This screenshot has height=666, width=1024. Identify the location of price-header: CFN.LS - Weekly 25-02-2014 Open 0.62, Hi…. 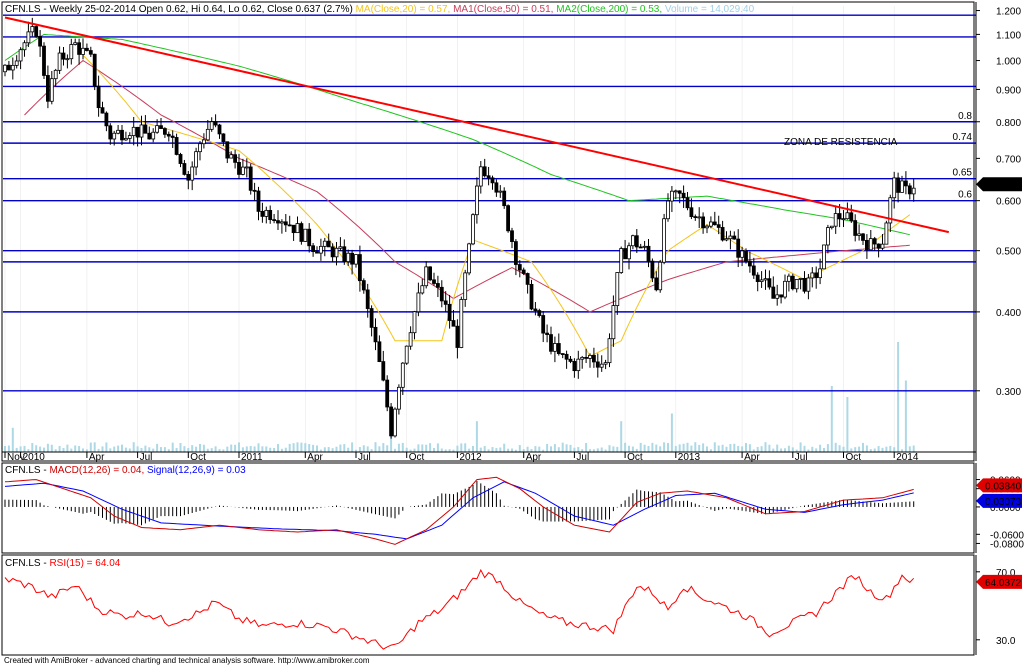
(380, 9).